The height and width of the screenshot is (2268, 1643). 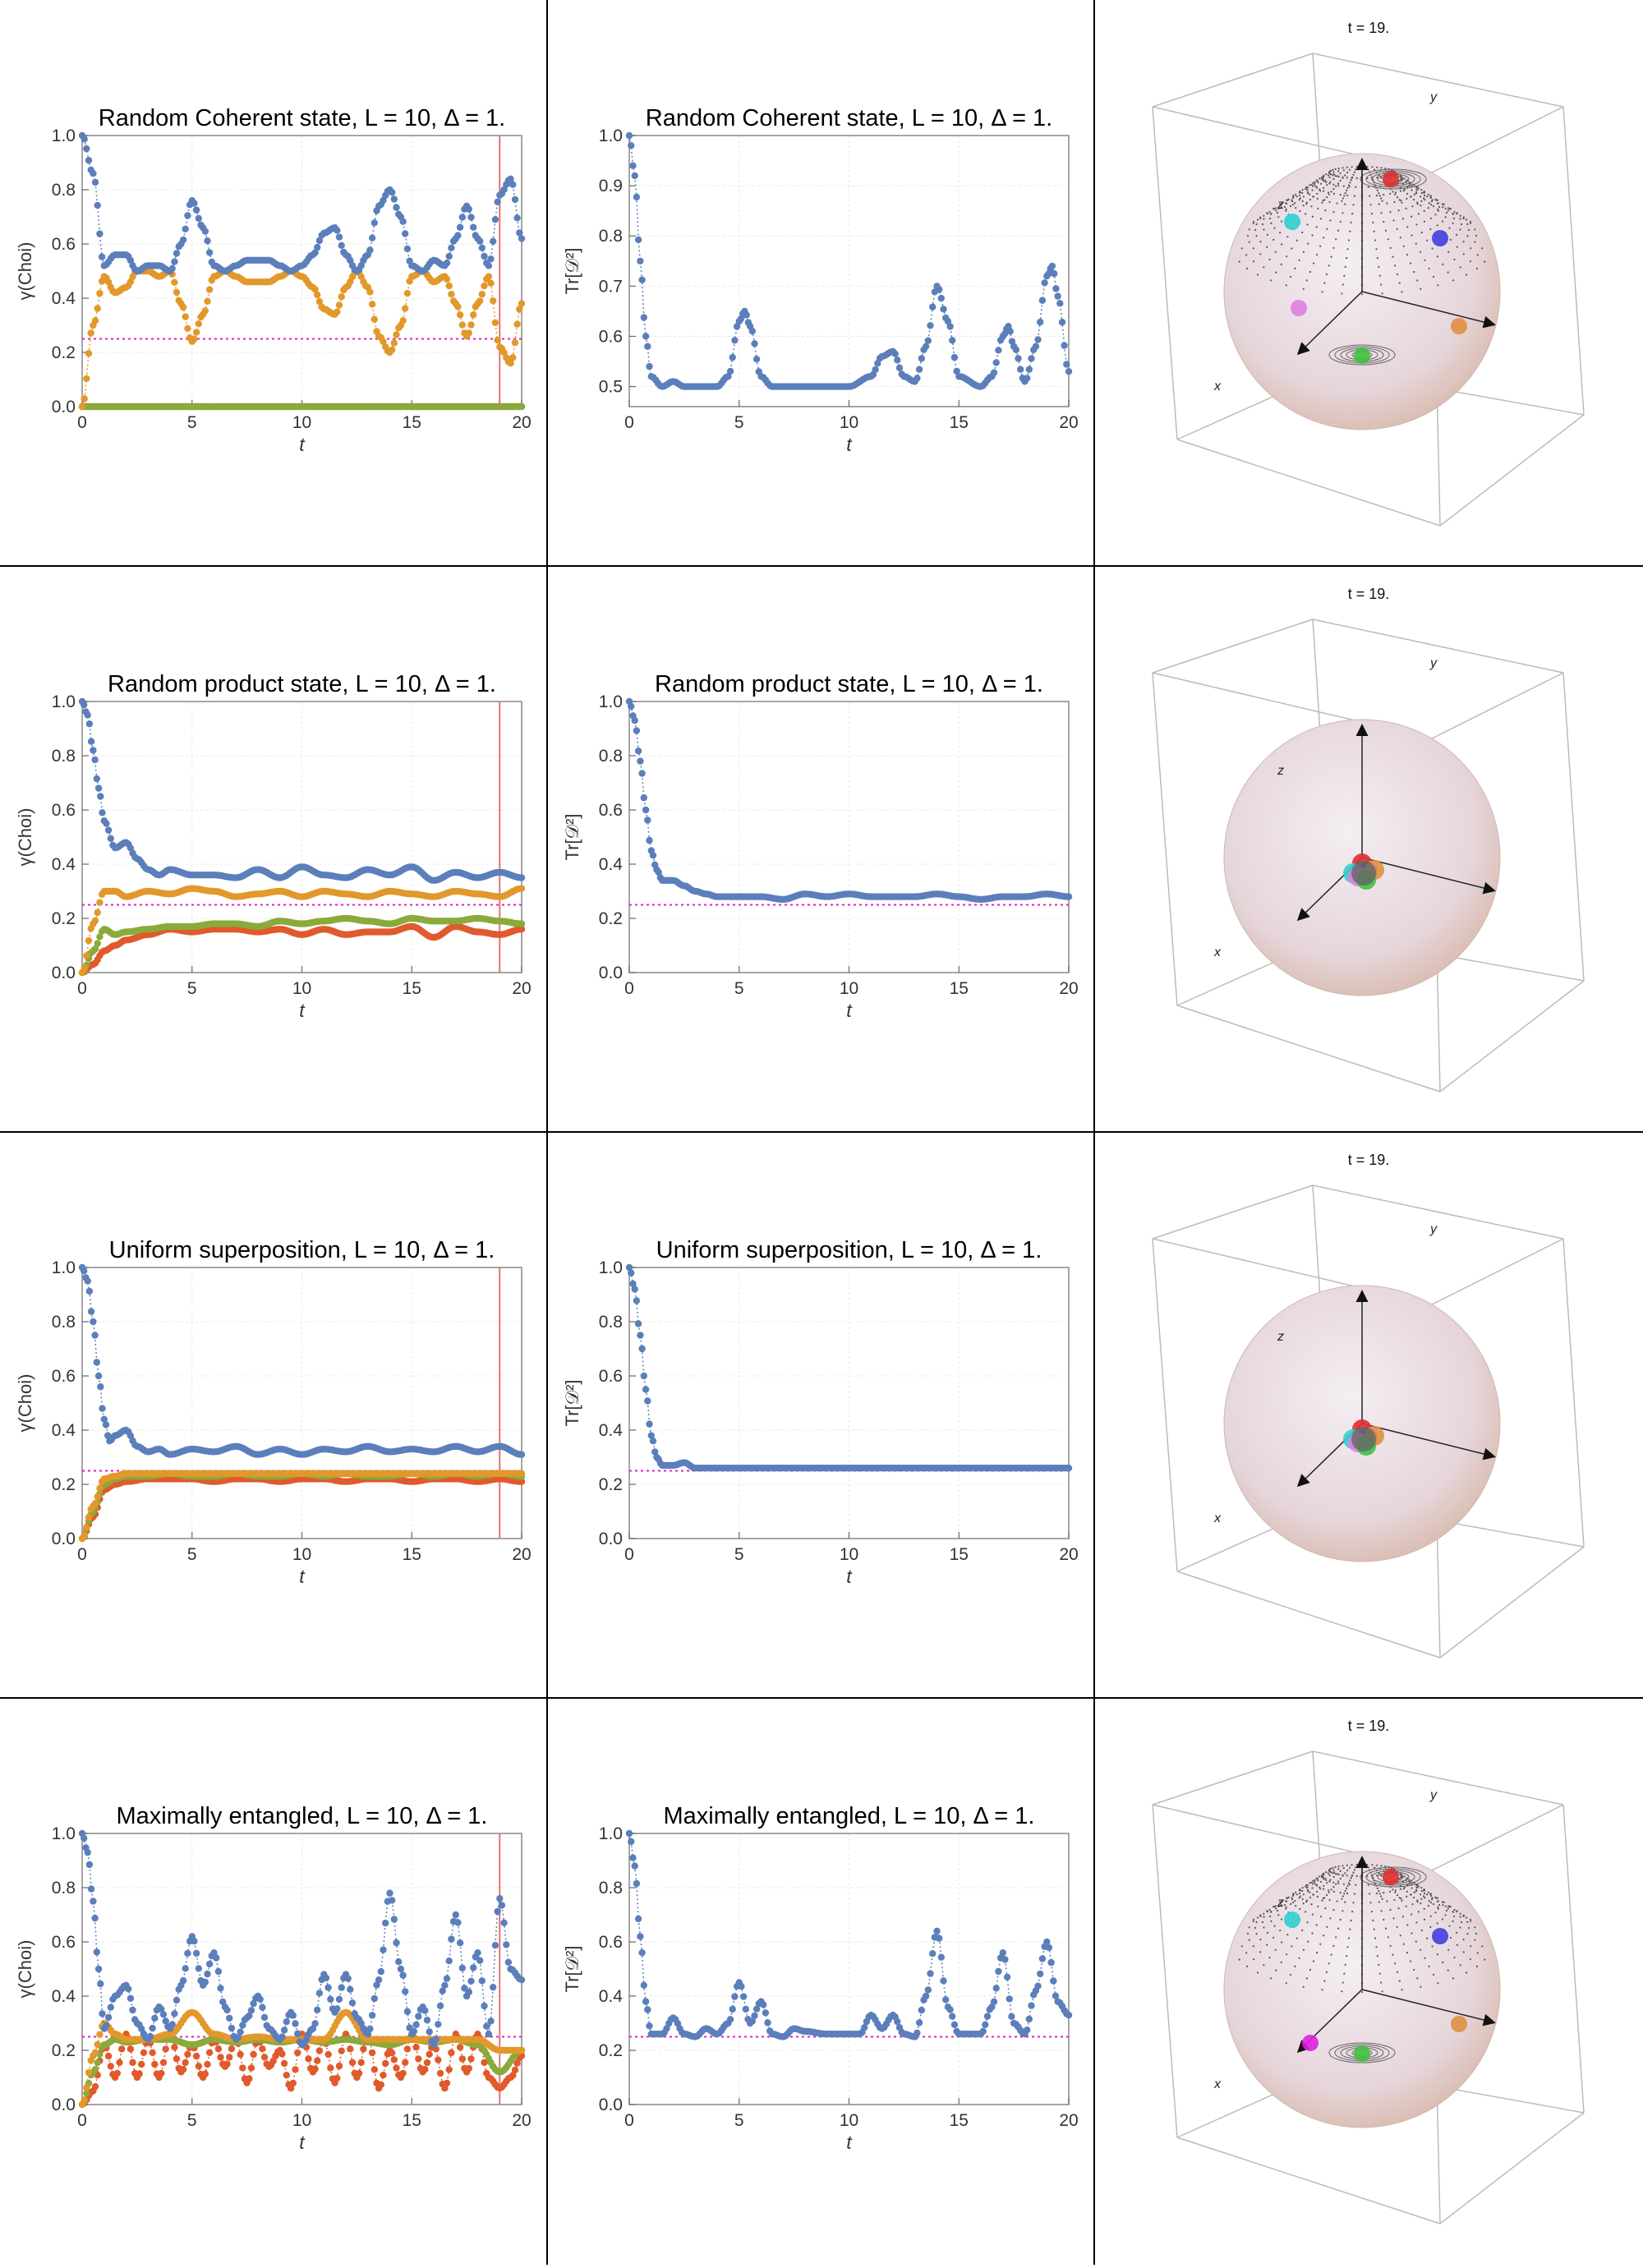 What do you see at coordinates (611, 236) in the screenshot?
I see `y-tick-label: 0.8` at bounding box center [611, 236].